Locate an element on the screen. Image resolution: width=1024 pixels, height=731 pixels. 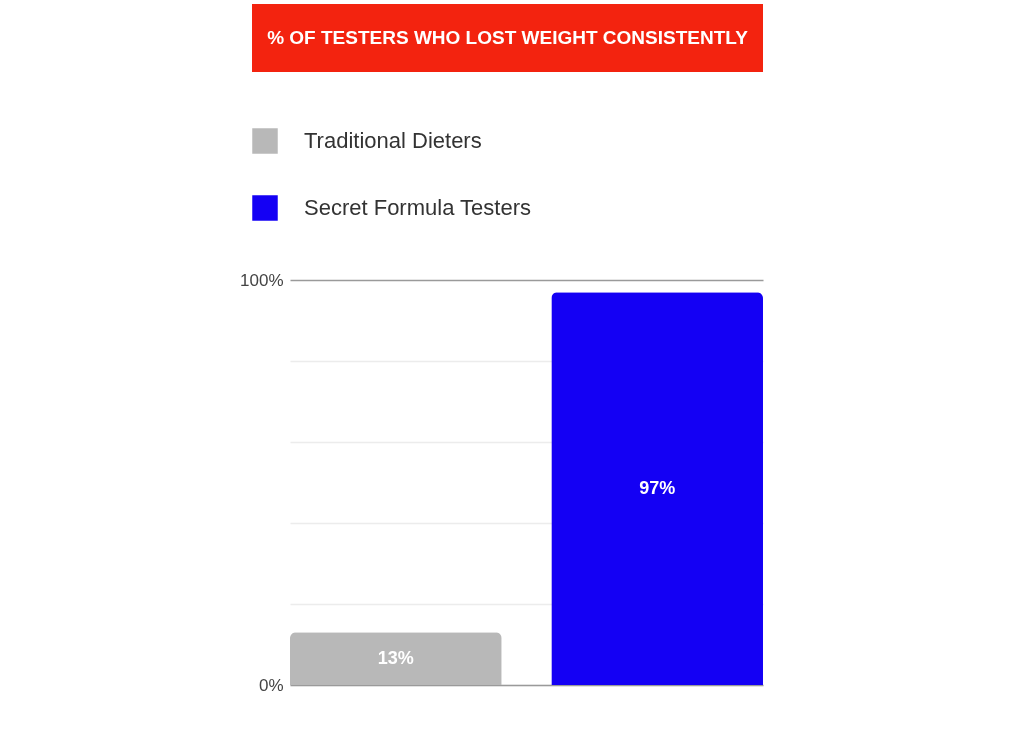
legend-label: Traditional Dieters is located at coordinates (393, 140).